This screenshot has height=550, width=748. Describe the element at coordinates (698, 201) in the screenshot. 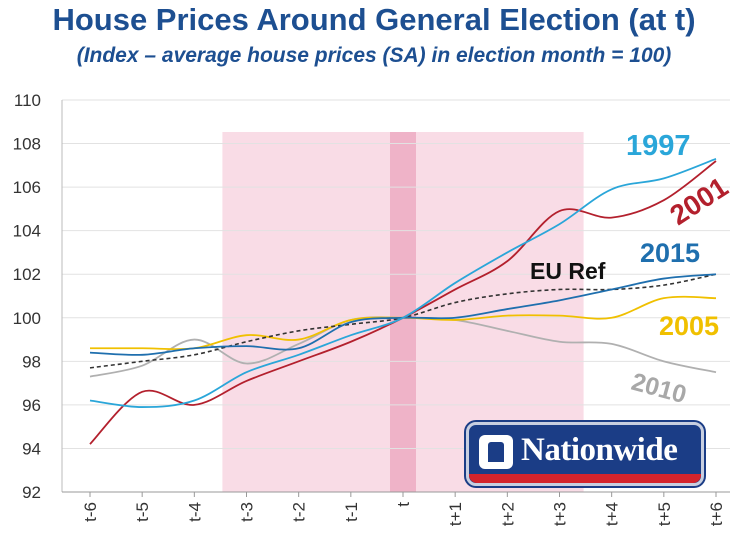

I see `series-label-2001: 2001` at that location.